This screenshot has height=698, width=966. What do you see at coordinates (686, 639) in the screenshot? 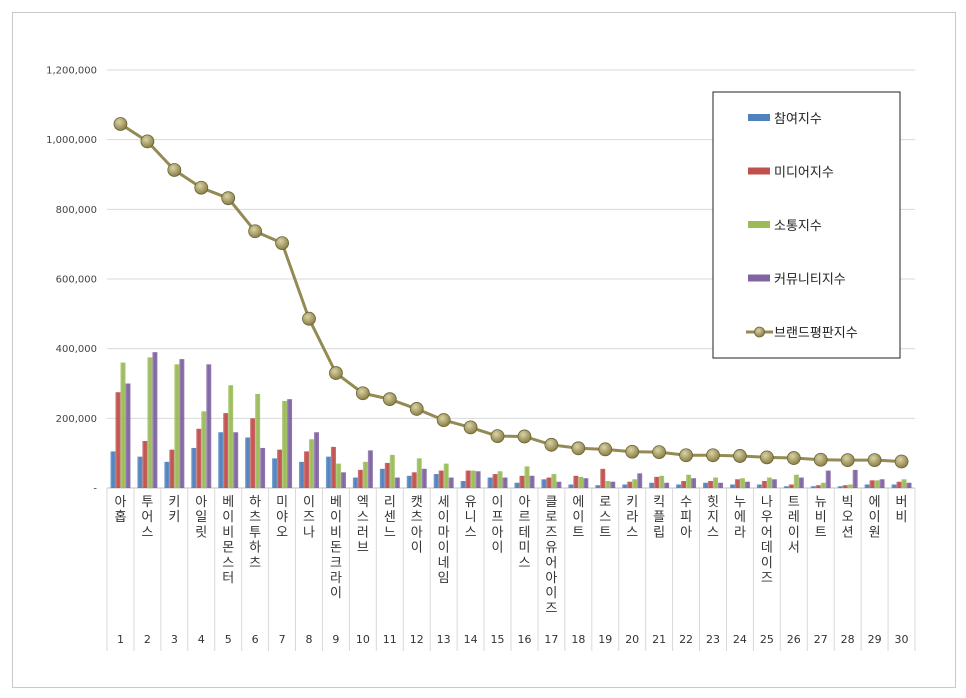
I see `rank-label: 22` at bounding box center [686, 639].